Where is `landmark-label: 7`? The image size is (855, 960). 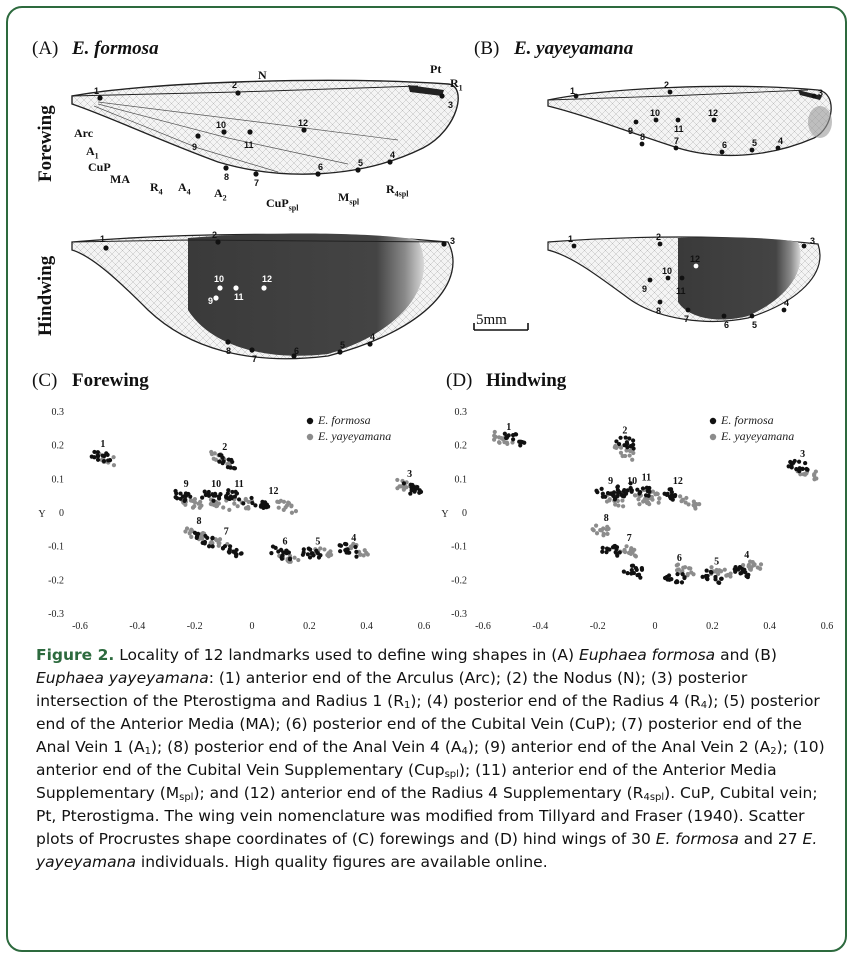
landmark-label: 7 is located at coordinates (226, 531).